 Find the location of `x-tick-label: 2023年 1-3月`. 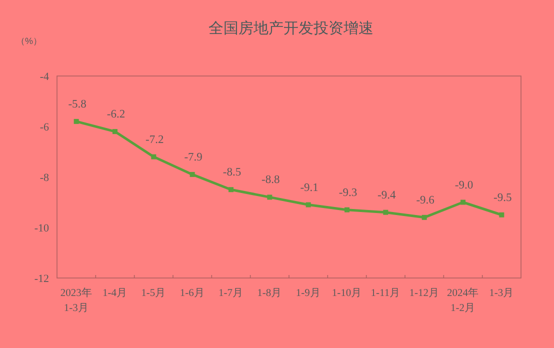

x-tick-label: 2023年 1-3月 is located at coordinates (76, 300).